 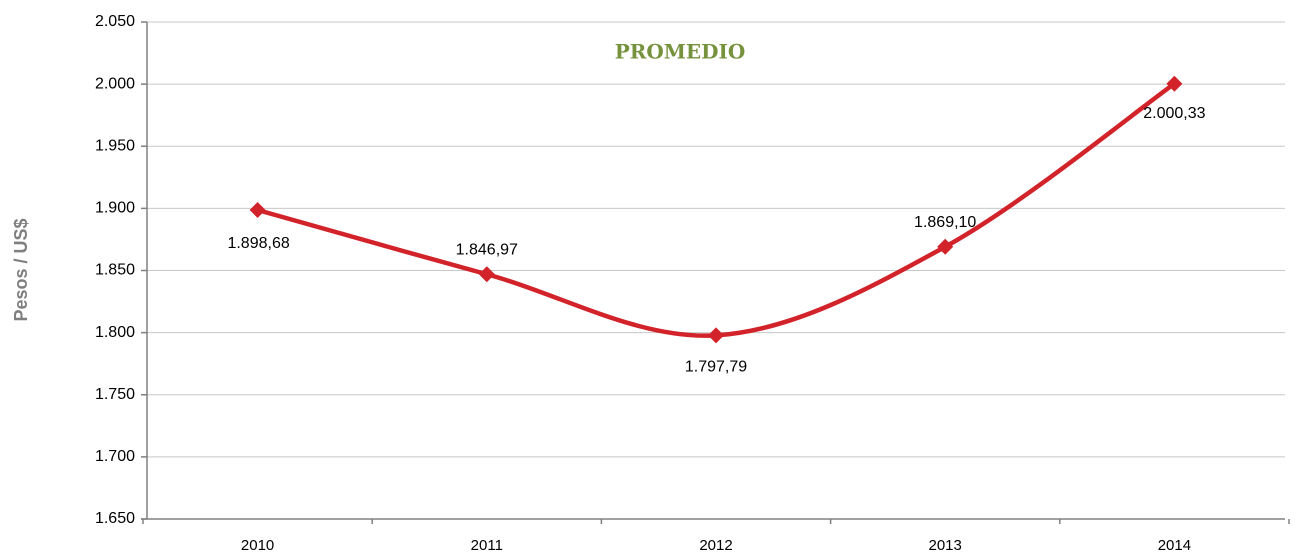 I want to click on data-label: 2.000,33, so click(x=1174, y=113).